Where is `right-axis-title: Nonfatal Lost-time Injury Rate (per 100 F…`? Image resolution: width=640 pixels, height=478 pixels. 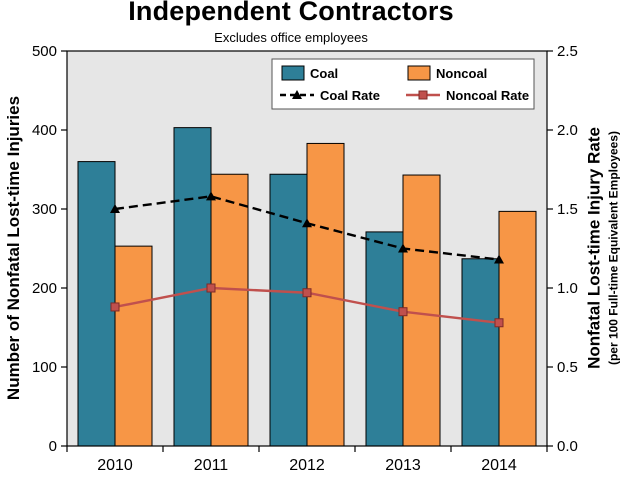
right-axis-title: Nonfatal Lost-time Injury Rate (per 100 F… is located at coordinates (604, 248).